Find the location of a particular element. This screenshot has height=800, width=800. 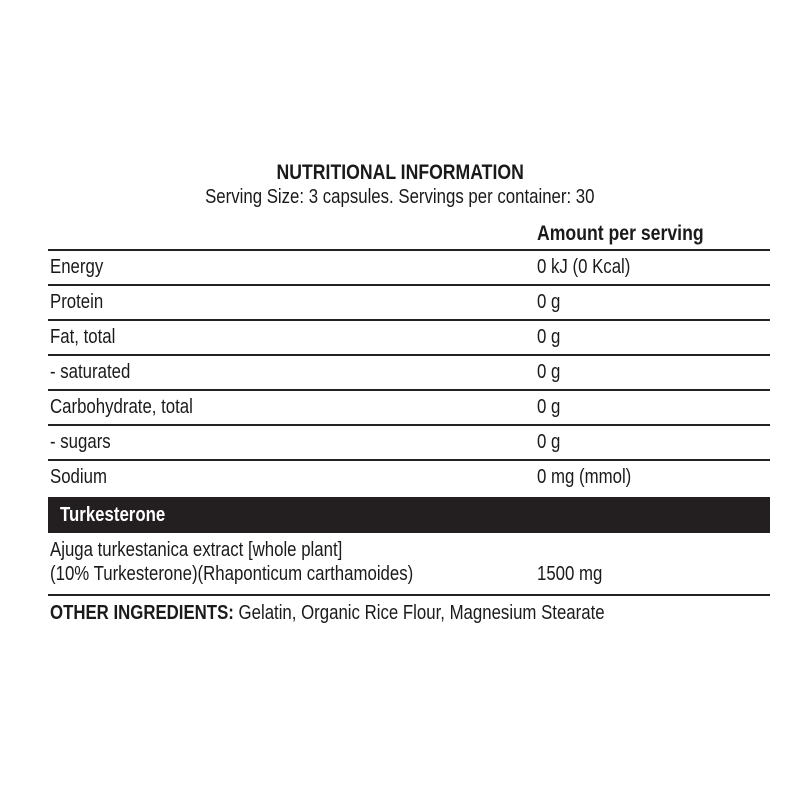

row-label: Sodium is located at coordinates (78, 477).